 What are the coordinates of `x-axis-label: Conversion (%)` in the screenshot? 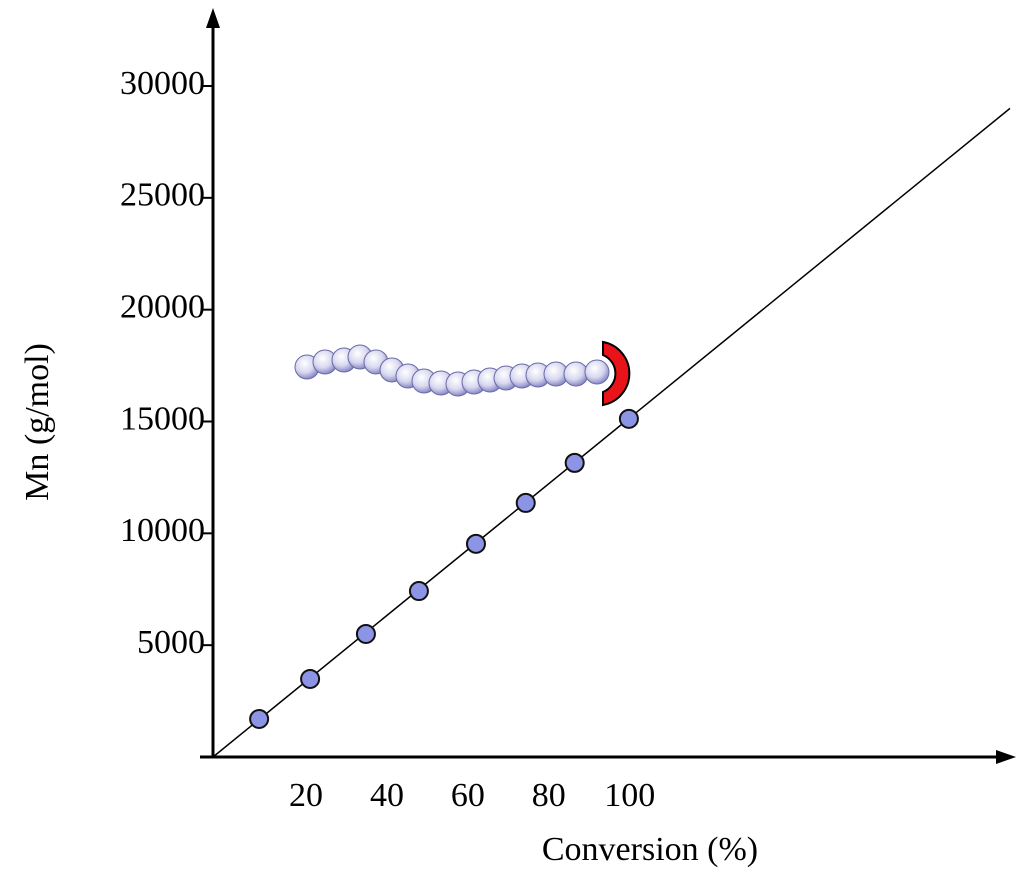 It's located at (650, 849).